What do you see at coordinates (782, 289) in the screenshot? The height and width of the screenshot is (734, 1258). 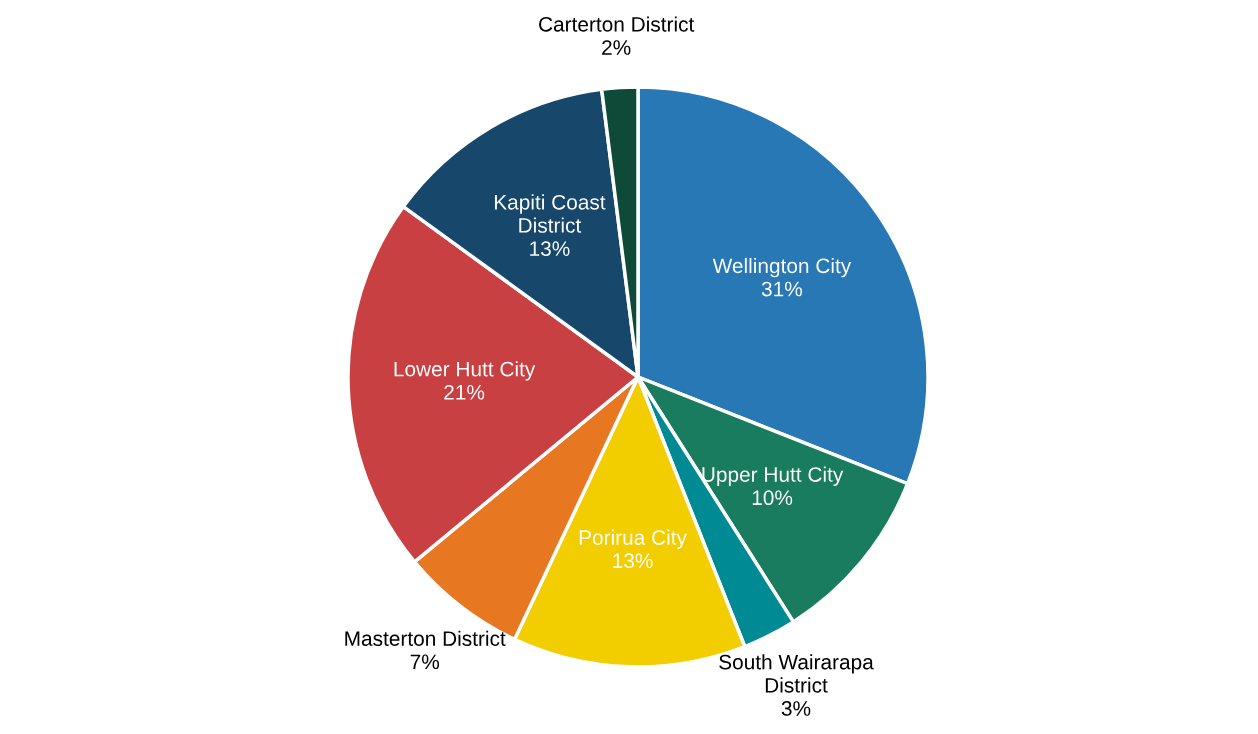 I see `data-label: 31%` at bounding box center [782, 289].